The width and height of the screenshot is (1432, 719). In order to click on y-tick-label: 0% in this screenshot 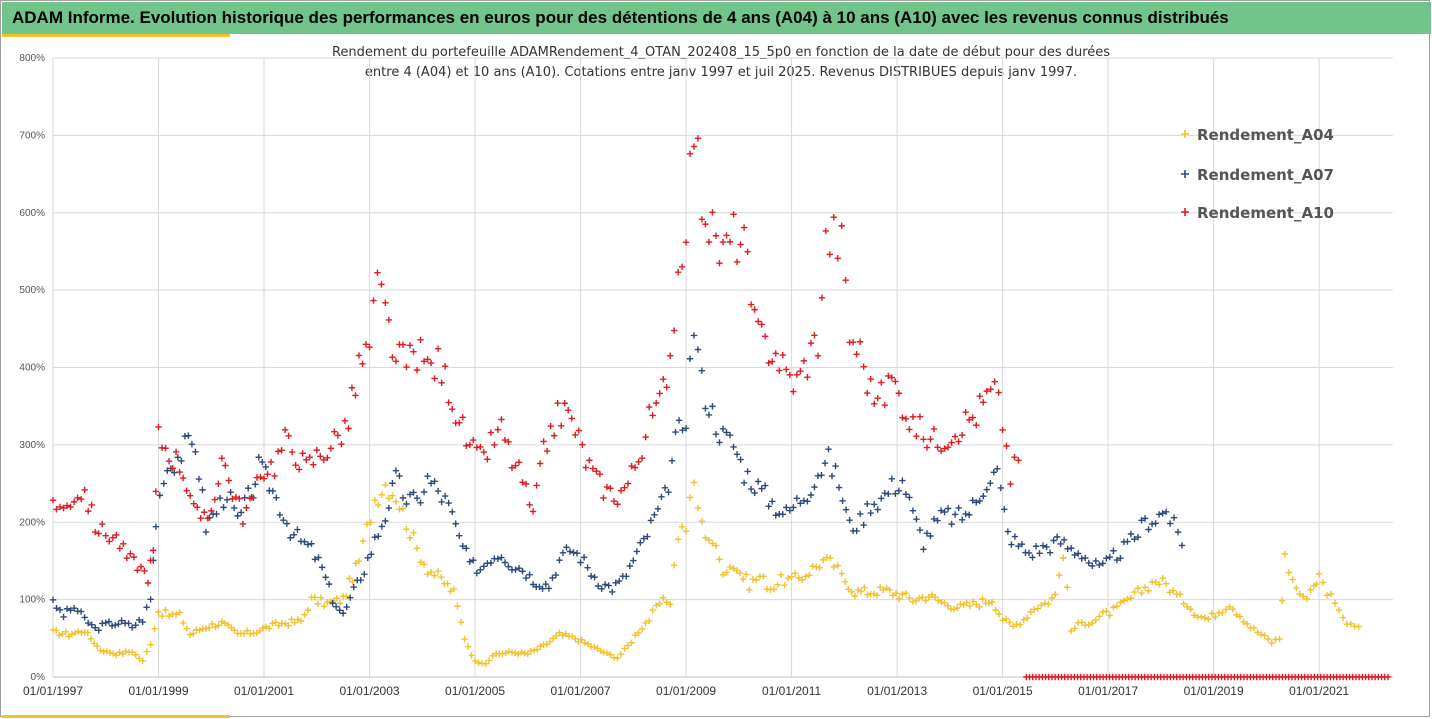, I will do `click(38, 677)`.